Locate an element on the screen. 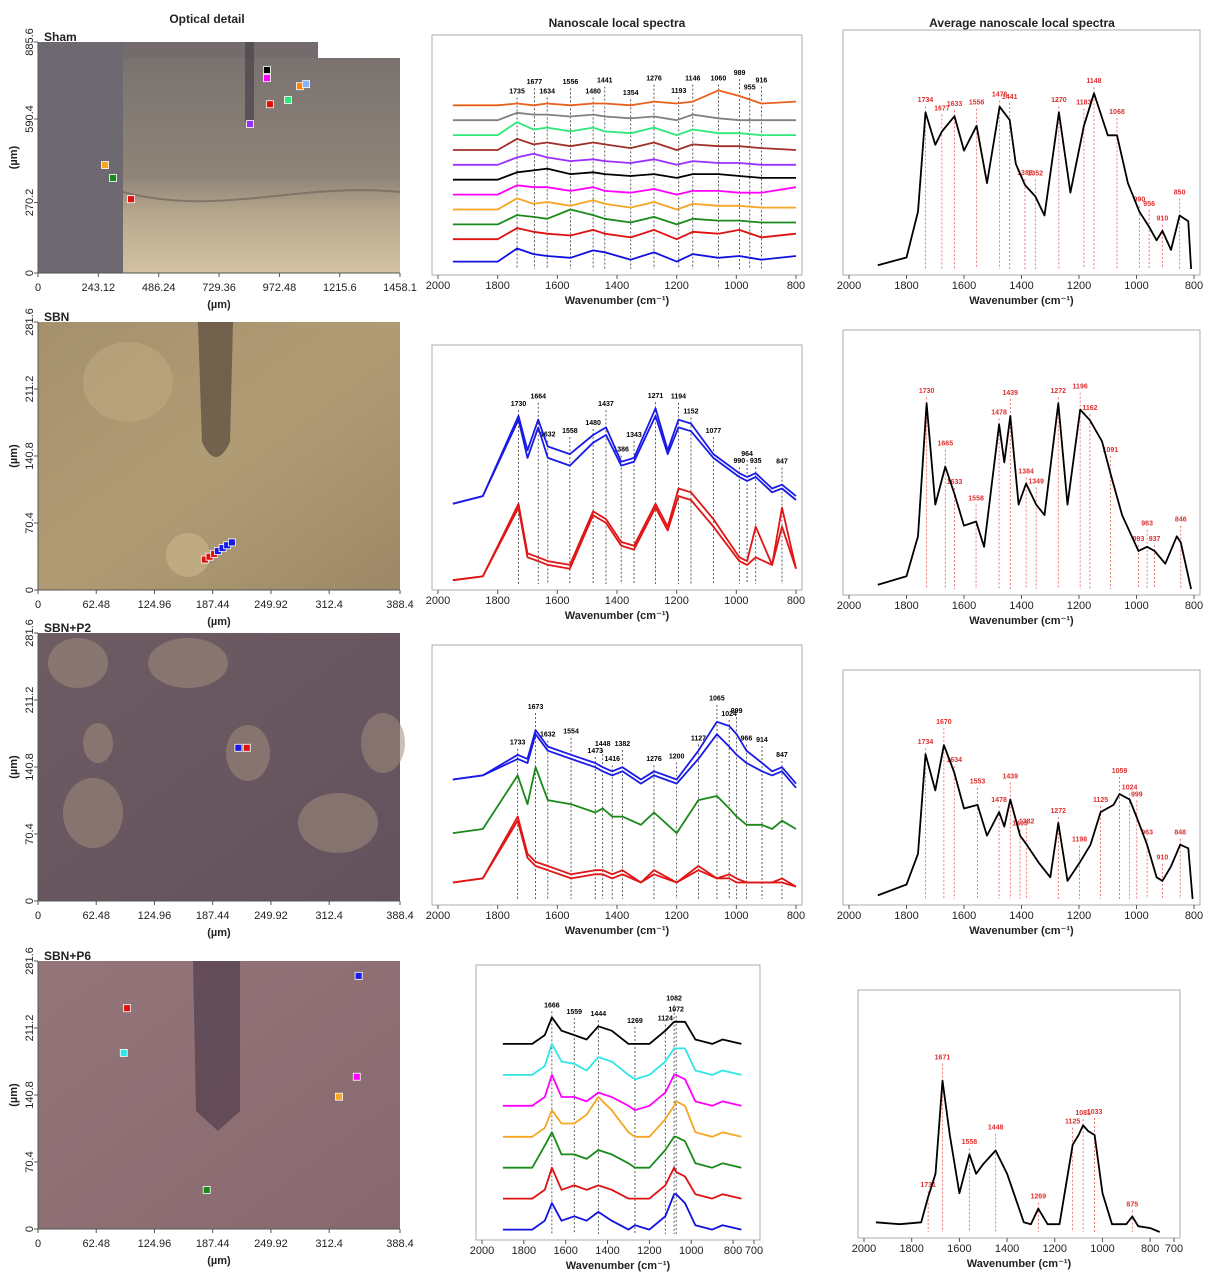 Image resolution: width=1214 pixels, height=1276 pixels. peak-label: 1437 is located at coordinates (606, 404).